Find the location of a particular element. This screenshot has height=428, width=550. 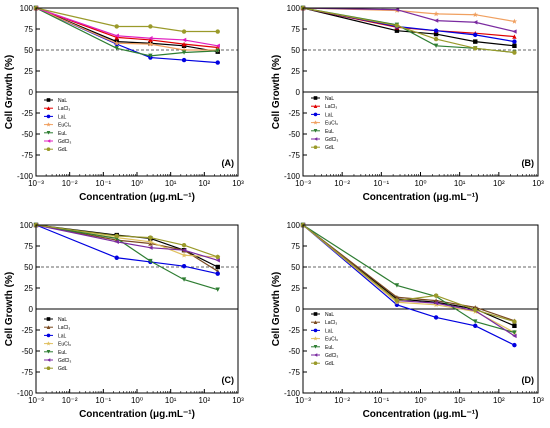

legend-entry: LaCl₃ is located at coordinates (331, 107).